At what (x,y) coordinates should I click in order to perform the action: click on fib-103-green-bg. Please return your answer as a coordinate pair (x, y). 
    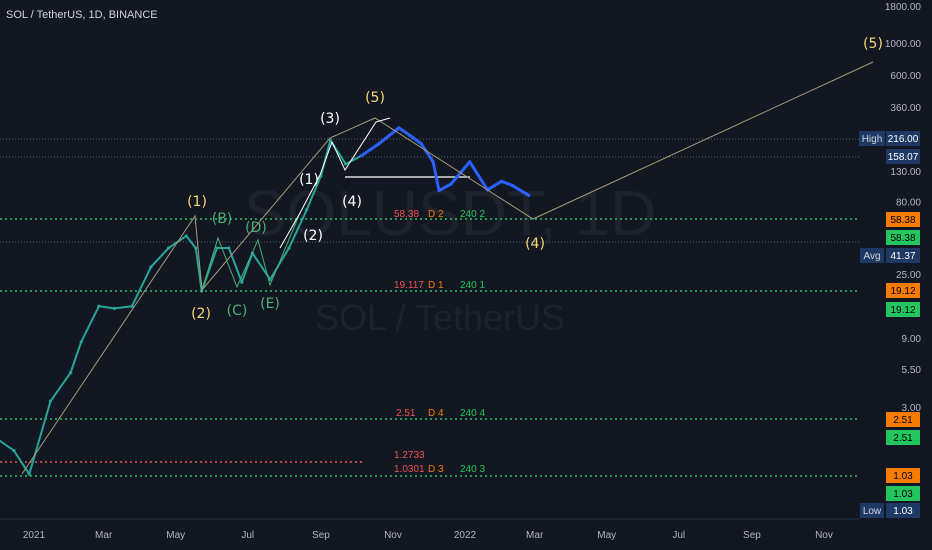
    Looking at the image, I should click on (903, 493).